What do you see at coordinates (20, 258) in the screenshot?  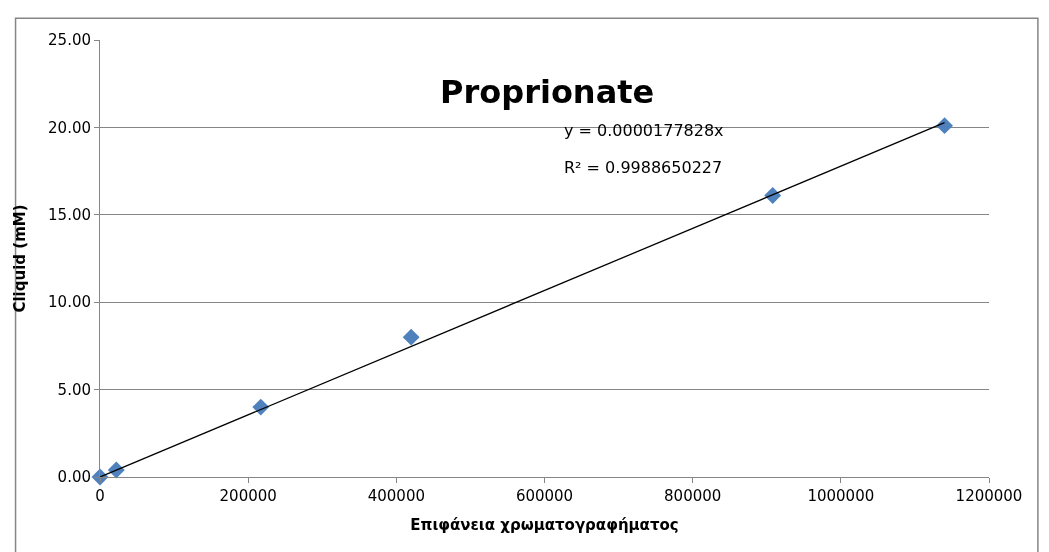 I see `y-axis-title: Cliquid (mM)` at bounding box center [20, 258].